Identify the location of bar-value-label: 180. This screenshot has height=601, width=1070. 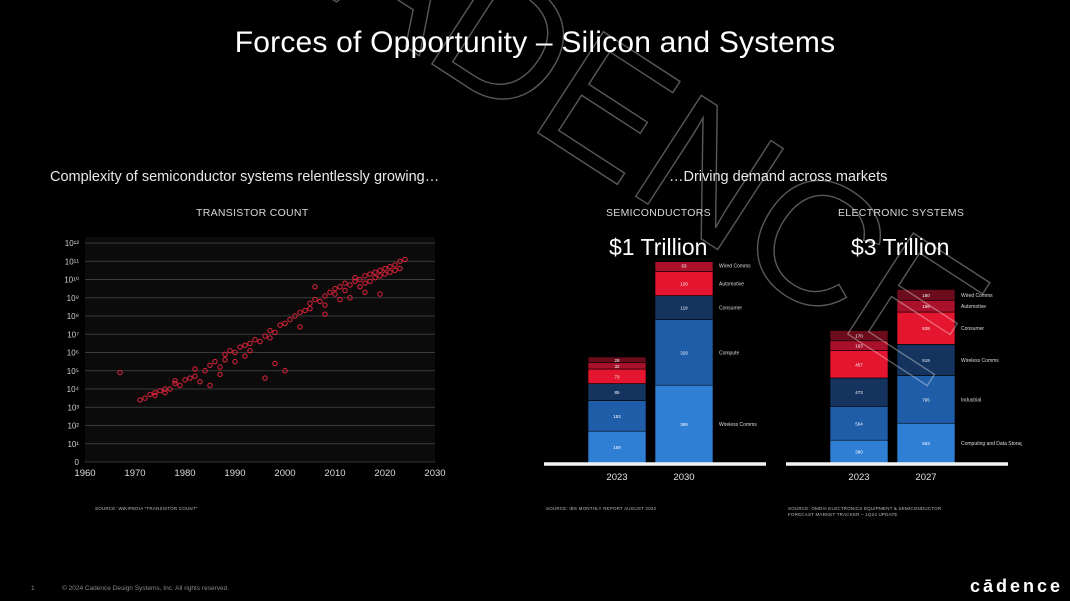
(926, 295).